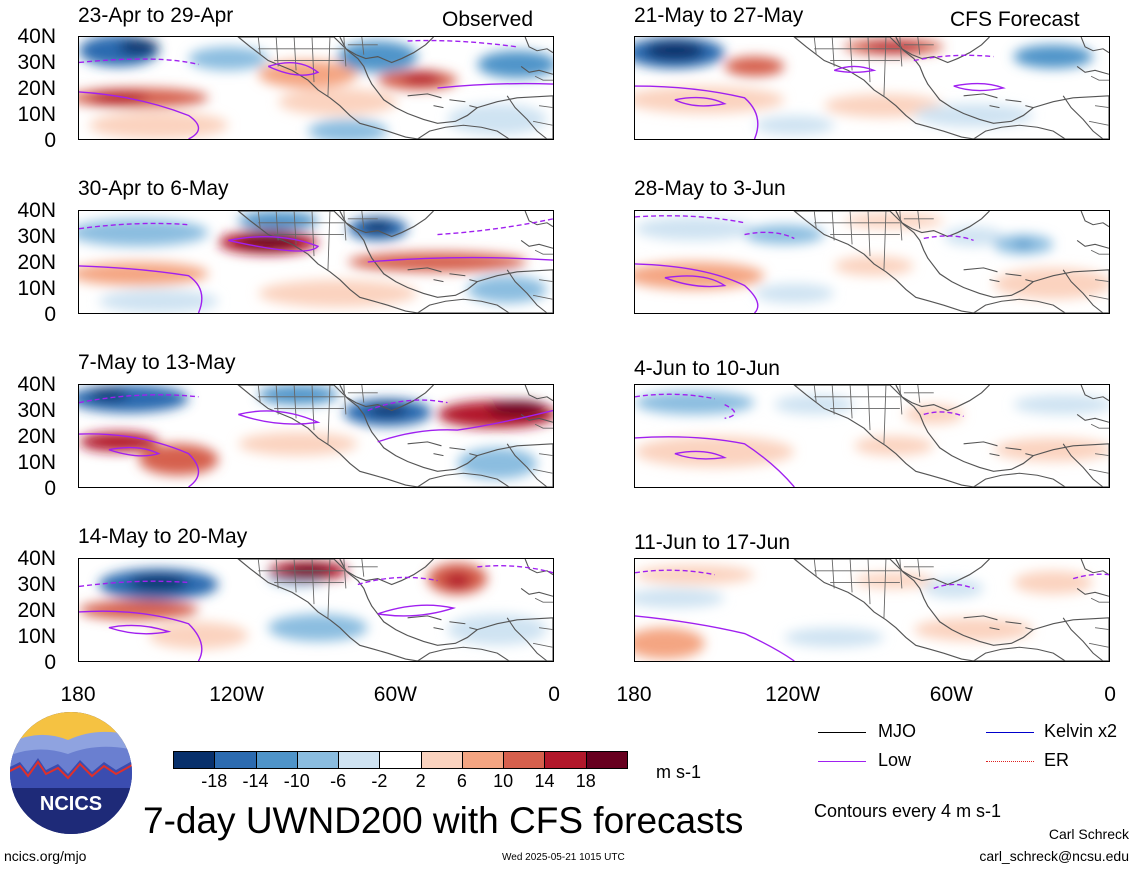 This screenshot has height=871, width=1135. What do you see at coordinates (163, 536) in the screenshot?
I see `panel-title: 14-May to 20-May` at bounding box center [163, 536].